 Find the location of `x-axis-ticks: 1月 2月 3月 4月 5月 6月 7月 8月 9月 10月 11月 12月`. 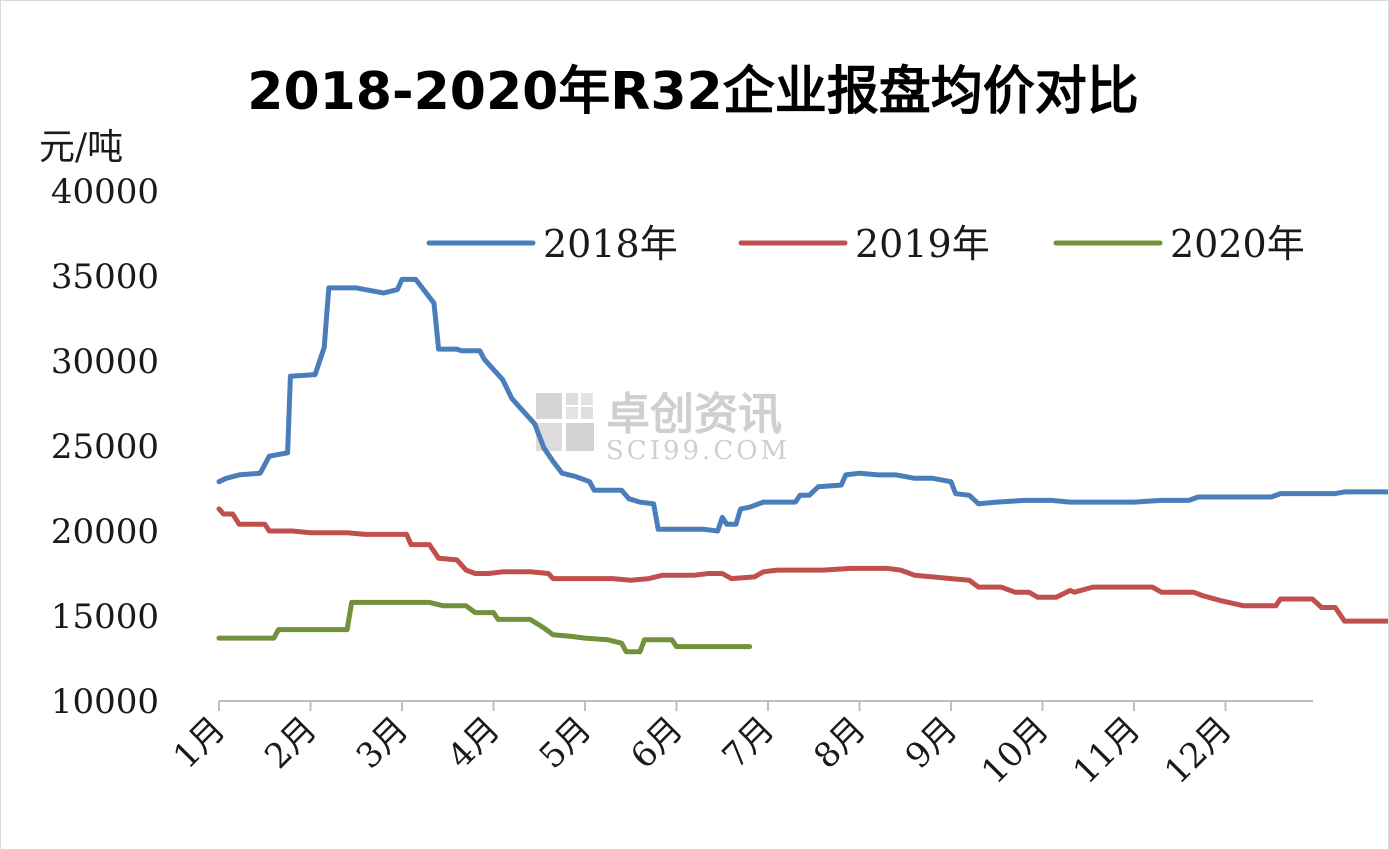

x-axis-ticks: 1月 2月 3月 4月 5月 6月 7月 8月 9月 10月 11月 12月 is located at coordinates (703, 746).